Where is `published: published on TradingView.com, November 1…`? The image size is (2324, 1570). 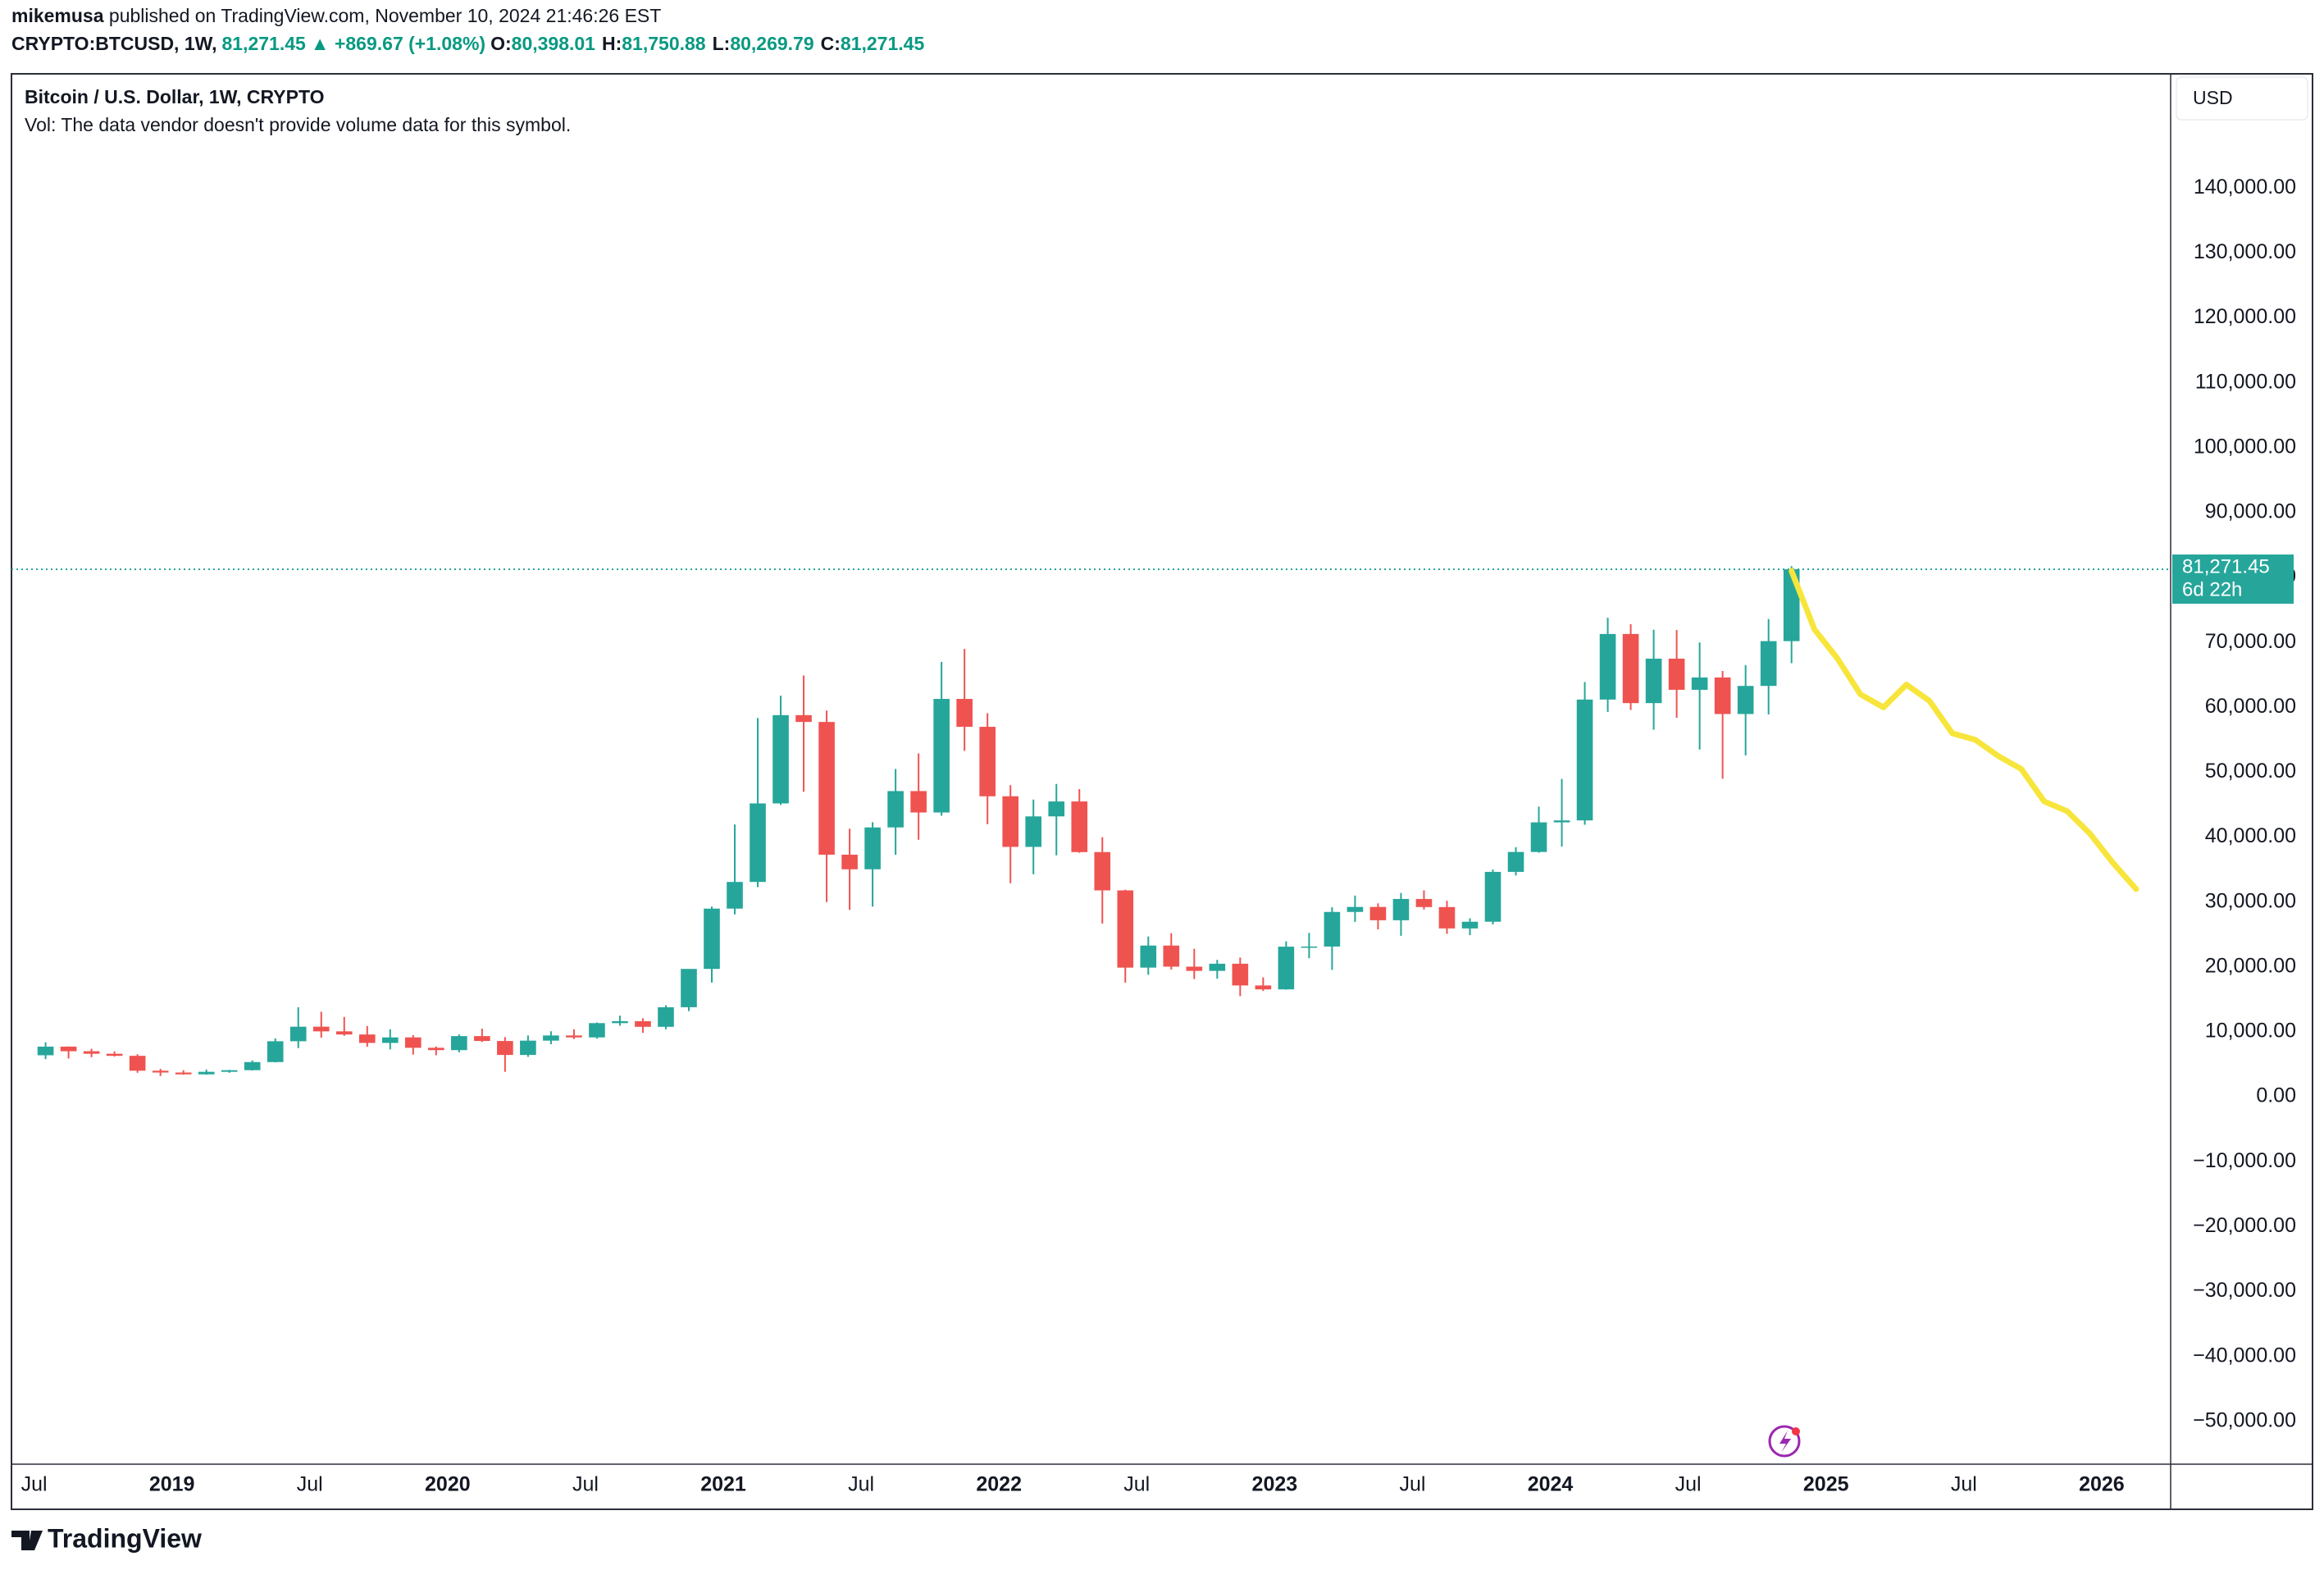
published: published on TradingView.com, November 1… is located at coordinates (385, 15).